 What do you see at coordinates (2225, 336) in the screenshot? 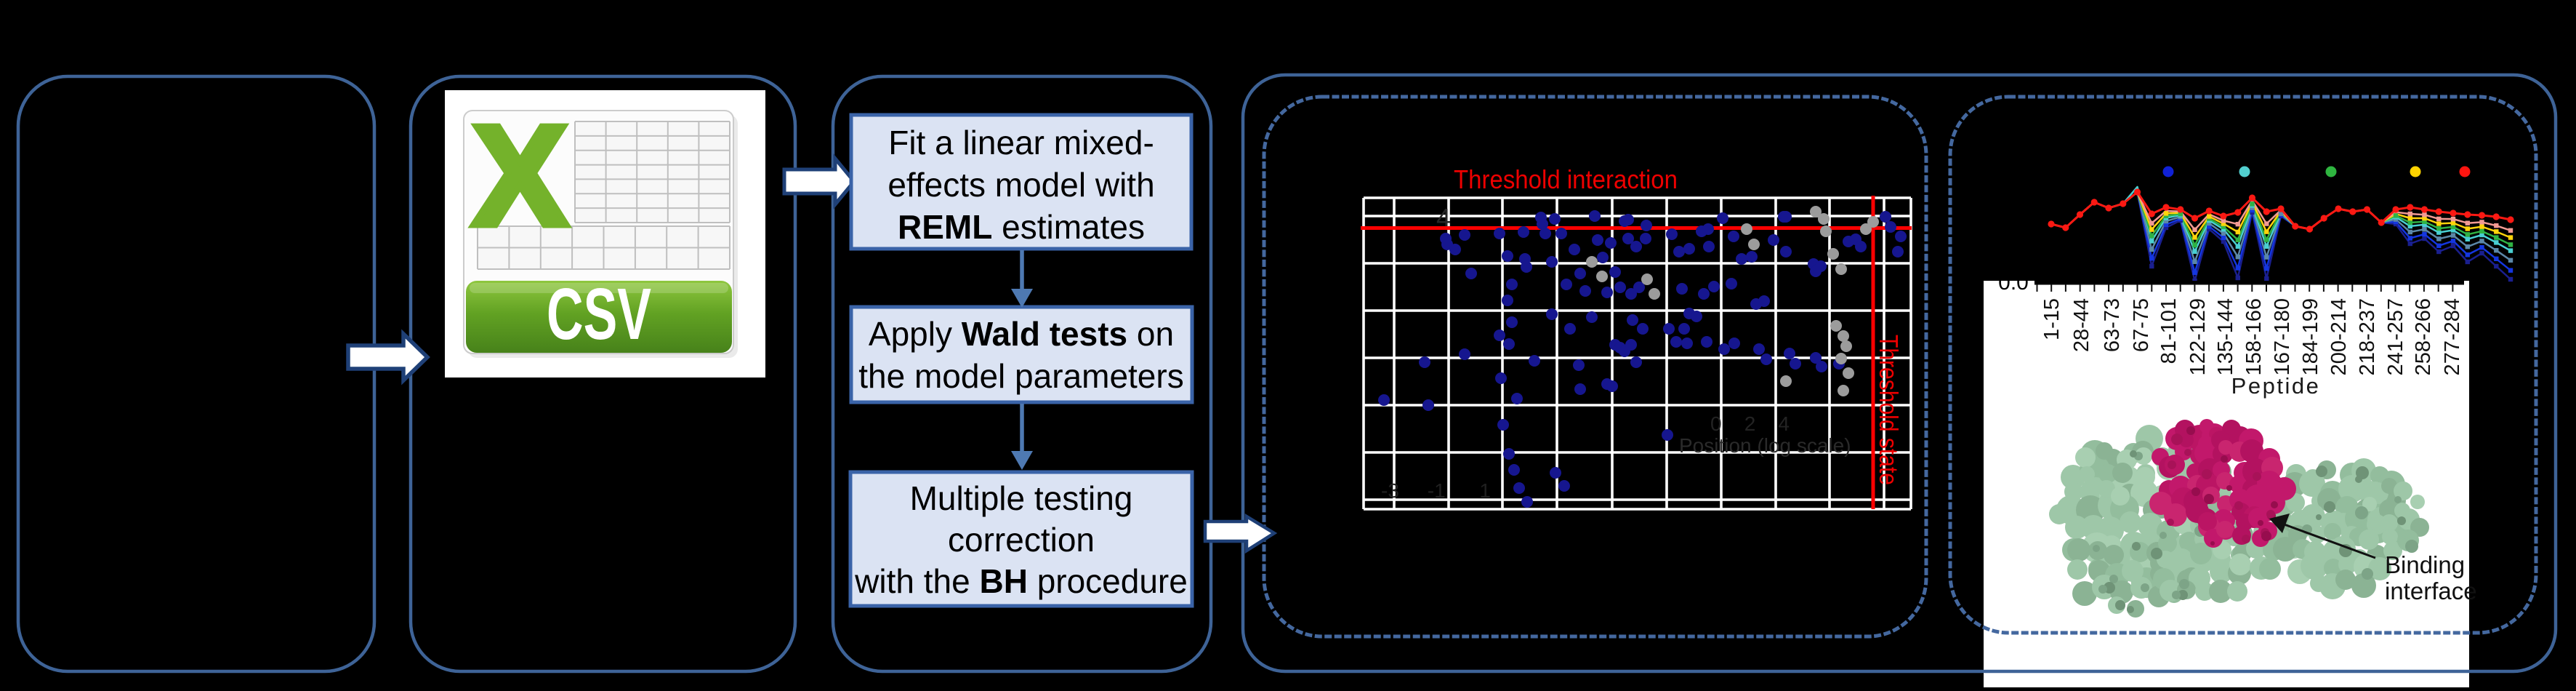
I see `svg-text: 135-144` at bounding box center [2225, 336].